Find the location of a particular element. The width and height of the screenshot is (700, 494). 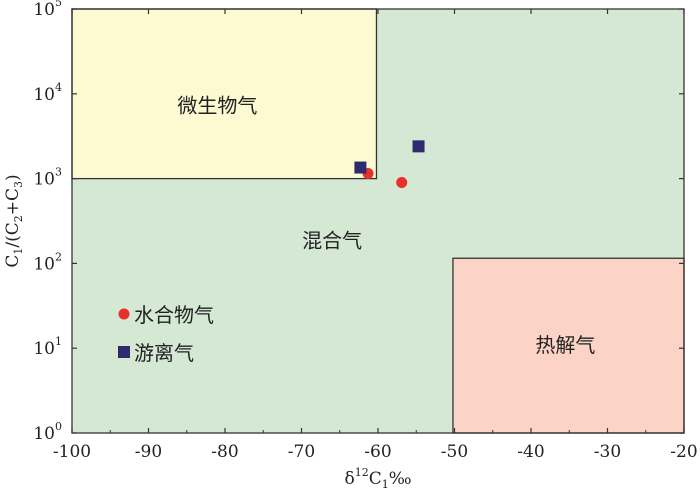

y-tick-exp: 0 is located at coordinates (58, 426).